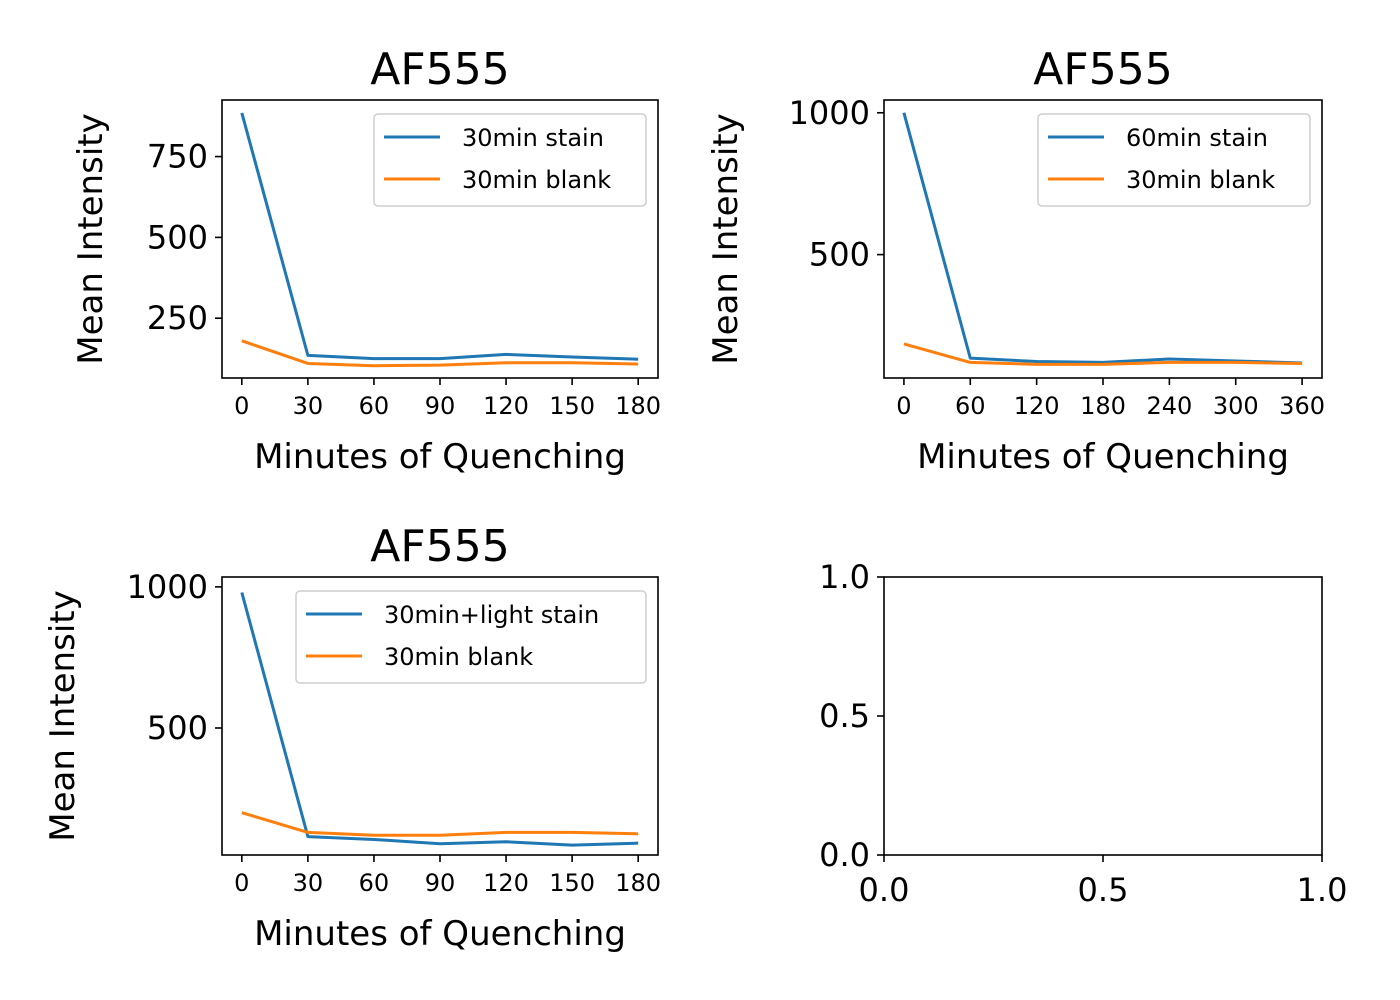 This screenshot has height=1000, width=1400. Describe the element at coordinates (1169, 406) in the screenshot. I see `x-tick-label: 240` at that location.